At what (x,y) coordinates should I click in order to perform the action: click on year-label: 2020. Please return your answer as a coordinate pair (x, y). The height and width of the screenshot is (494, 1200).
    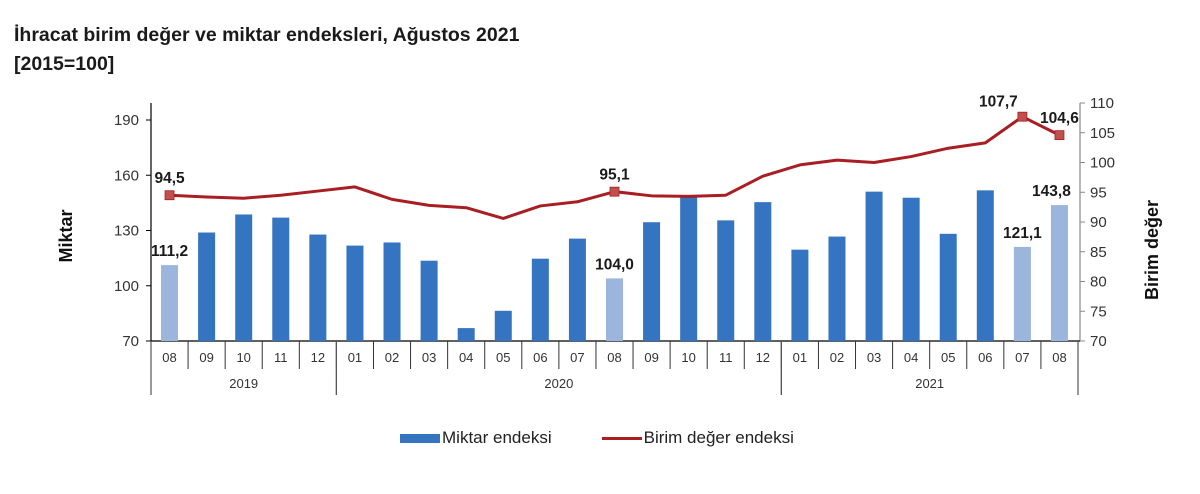
    Looking at the image, I should click on (558, 383).